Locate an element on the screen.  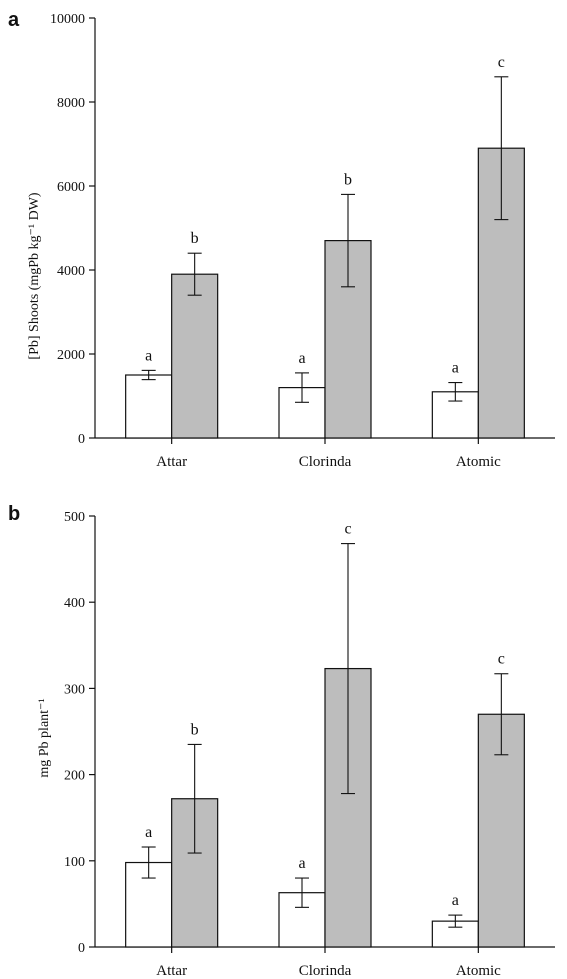
panel-a-y-tick-label: 6000 is located at coordinates (71, 187).